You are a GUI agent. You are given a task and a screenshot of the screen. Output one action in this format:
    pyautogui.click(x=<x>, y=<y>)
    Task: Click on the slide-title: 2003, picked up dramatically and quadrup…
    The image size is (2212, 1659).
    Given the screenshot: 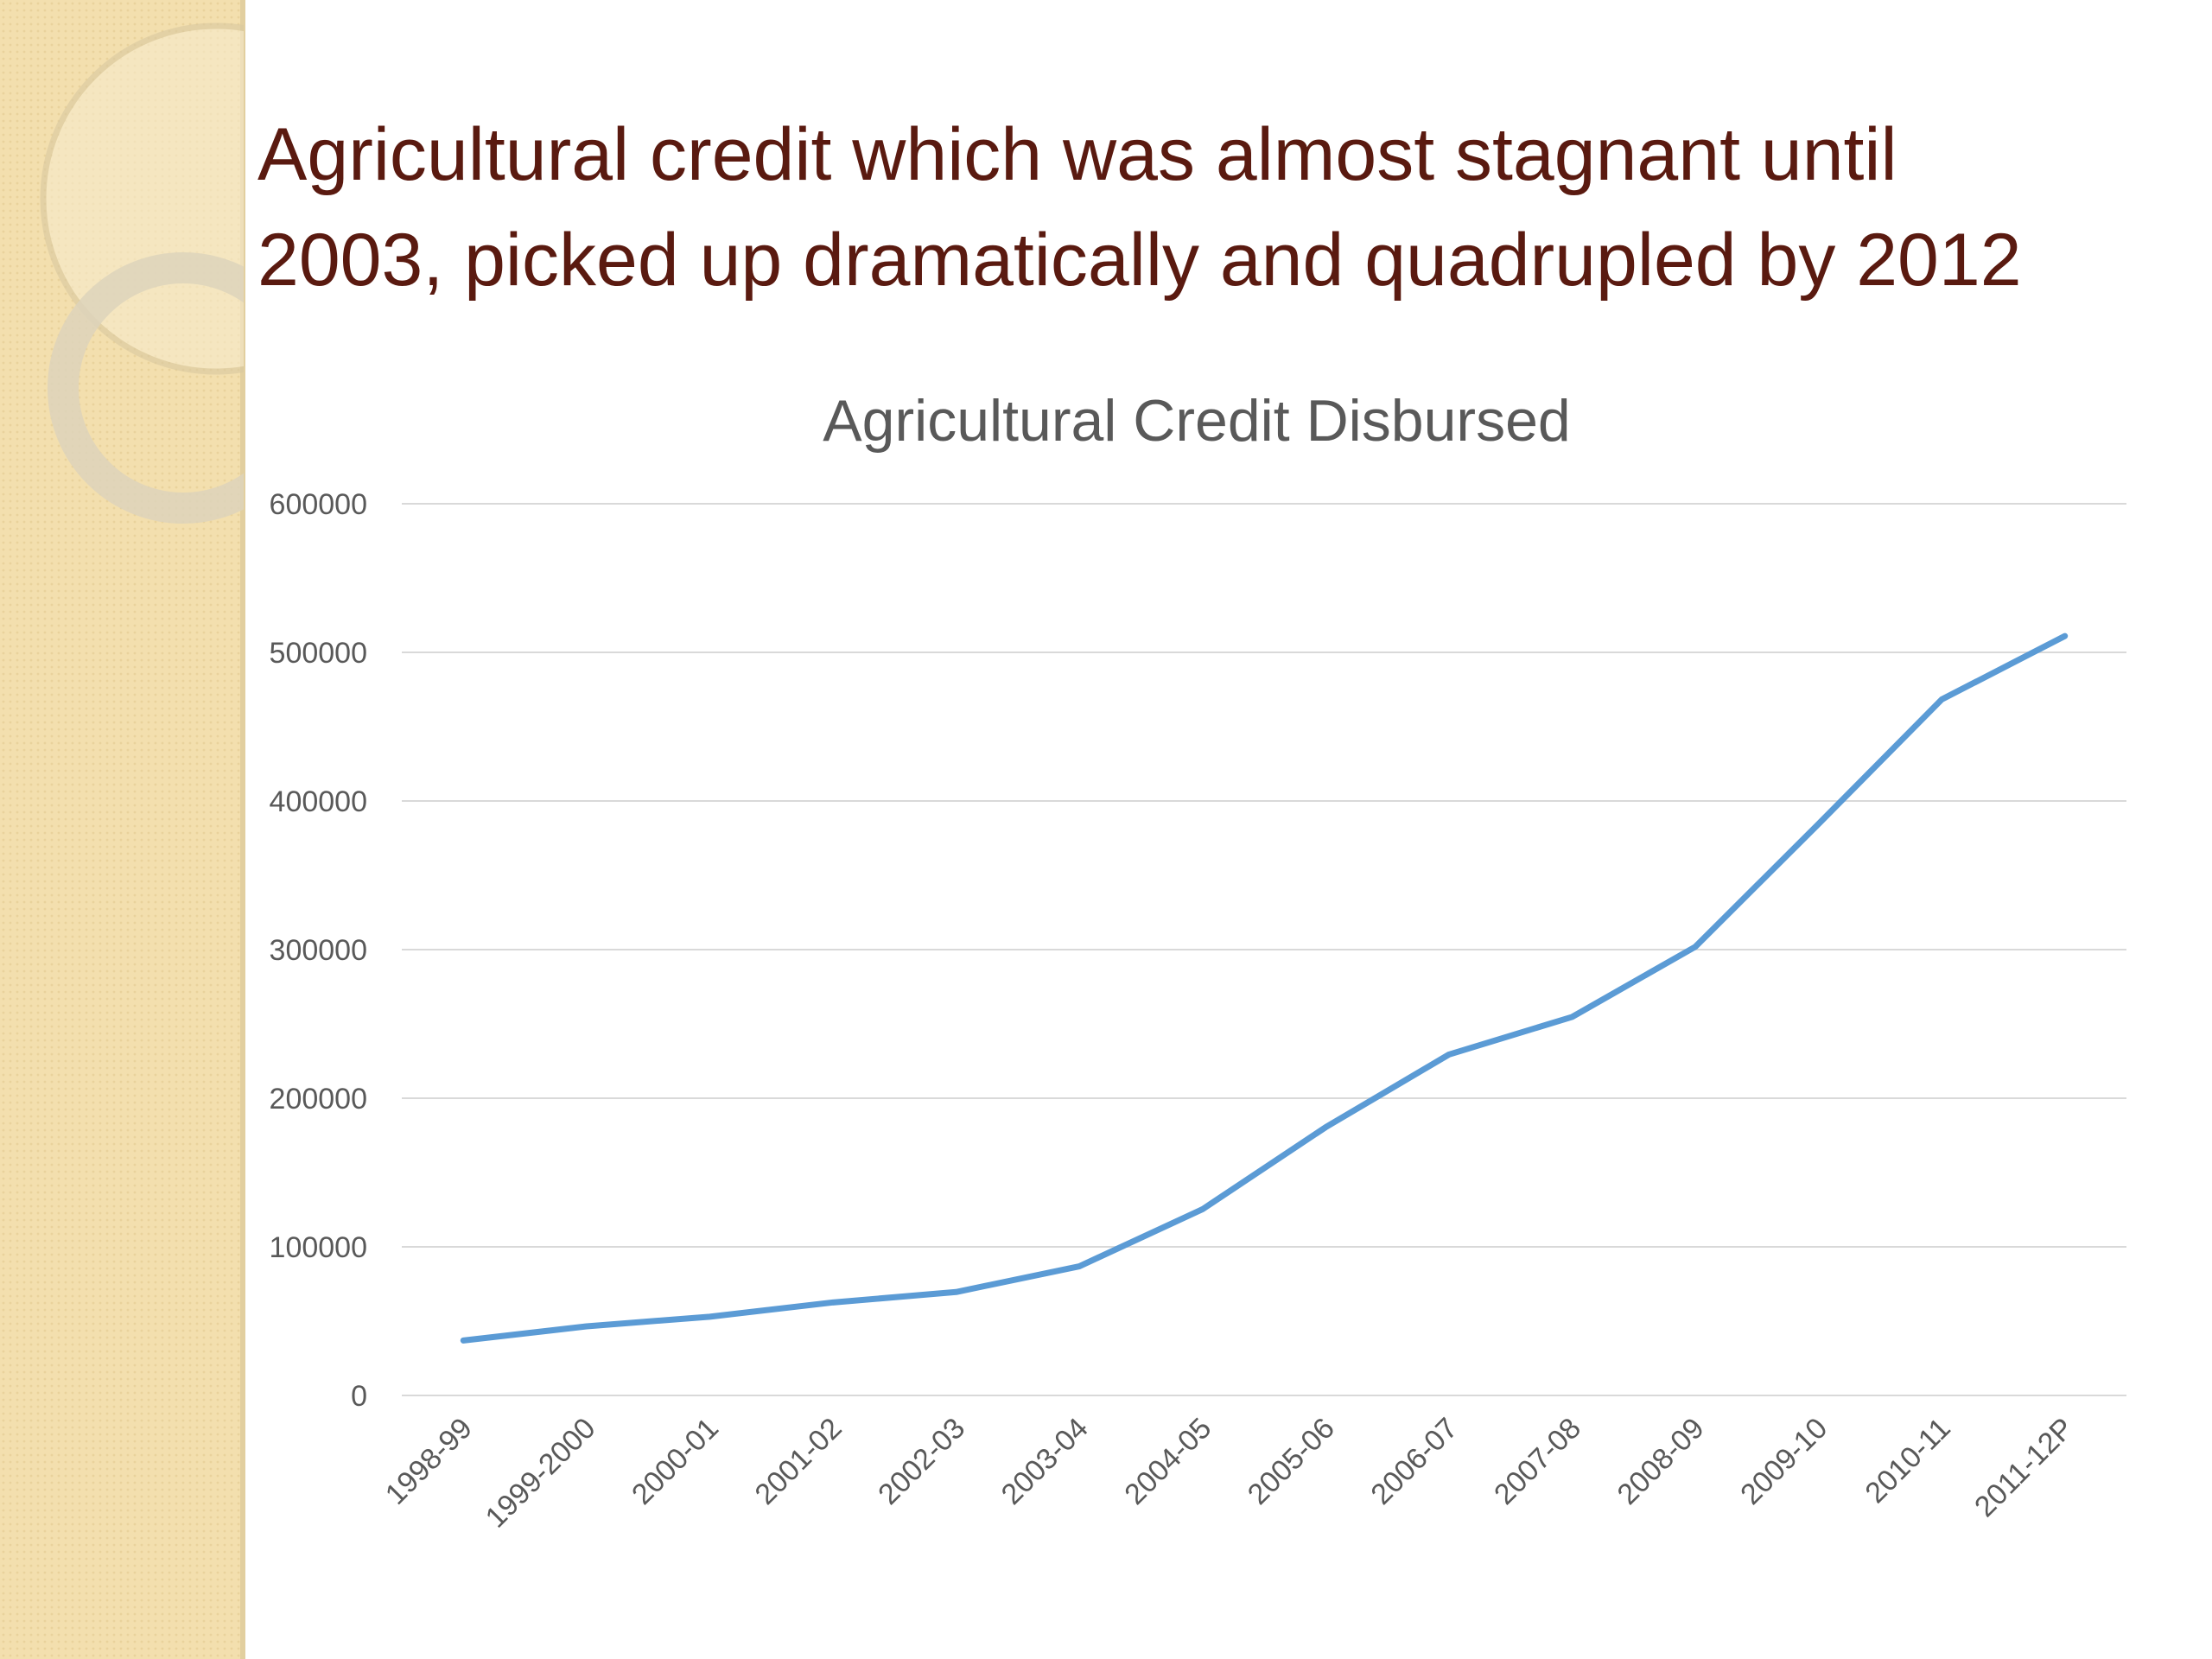 What is the action you would take?
    pyautogui.click(x=1139, y=260)
    